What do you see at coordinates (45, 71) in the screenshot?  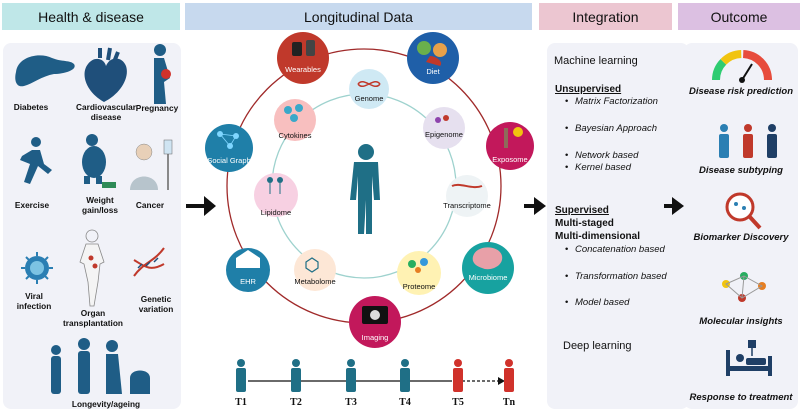 I see `pancreas-icon` at bounding box center [45, 71].